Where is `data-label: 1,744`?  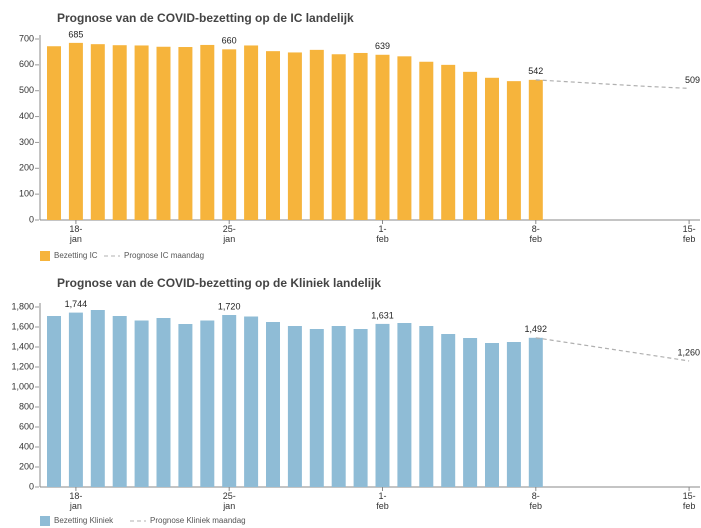
data-label: 1,744 is located at coordinates (76, 304).